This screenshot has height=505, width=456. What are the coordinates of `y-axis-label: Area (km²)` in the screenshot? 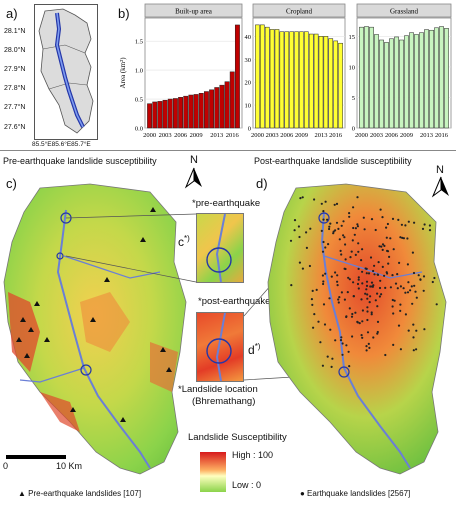 It's located at (123, 73).